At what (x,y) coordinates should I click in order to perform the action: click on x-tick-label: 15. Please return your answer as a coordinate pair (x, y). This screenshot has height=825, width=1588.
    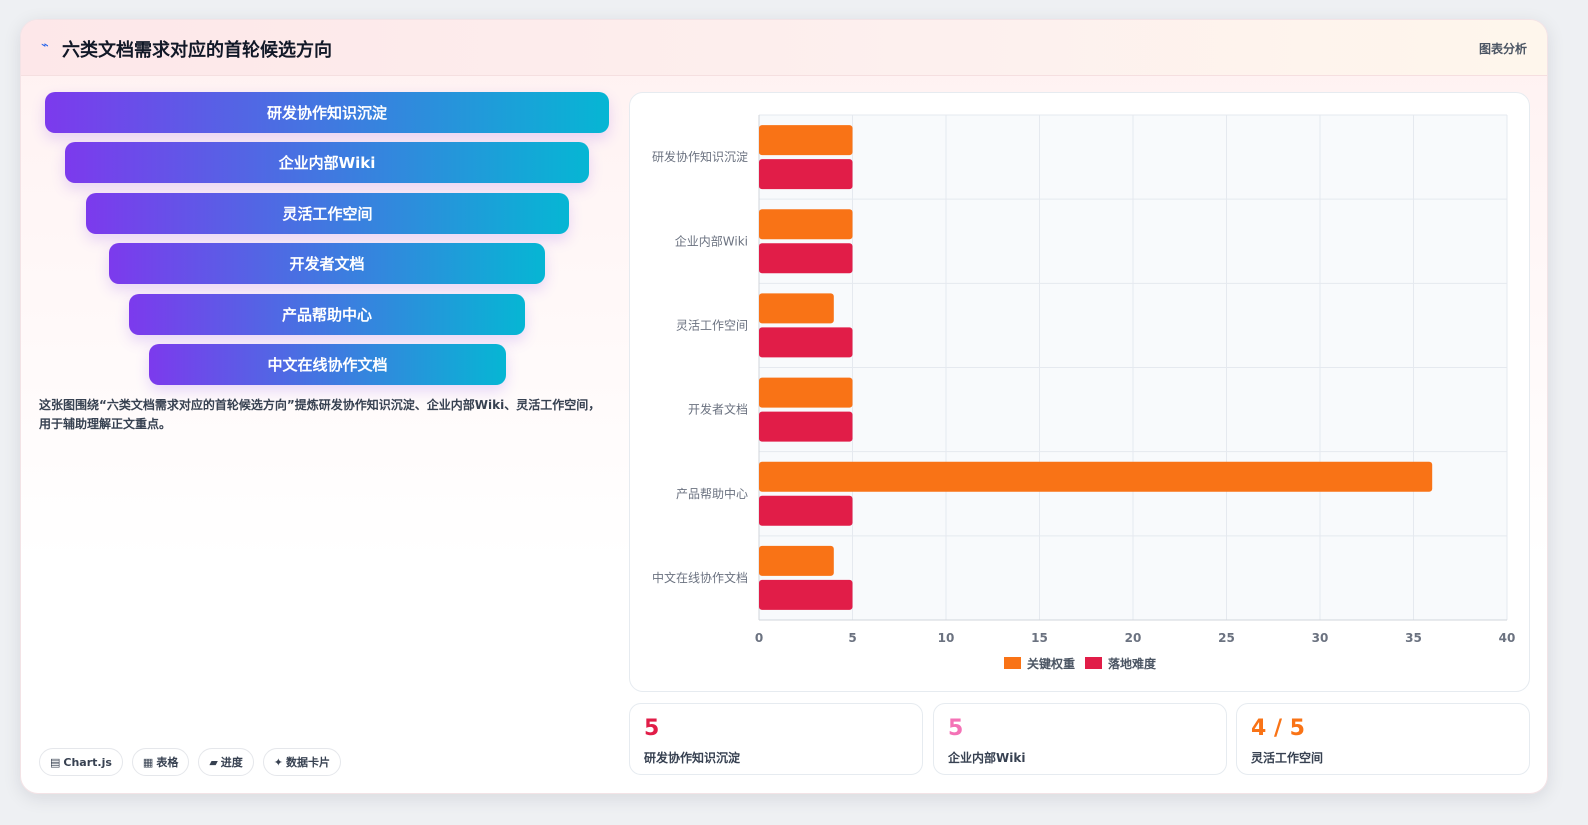
    Looking at the image, I should click on (1039, 638).